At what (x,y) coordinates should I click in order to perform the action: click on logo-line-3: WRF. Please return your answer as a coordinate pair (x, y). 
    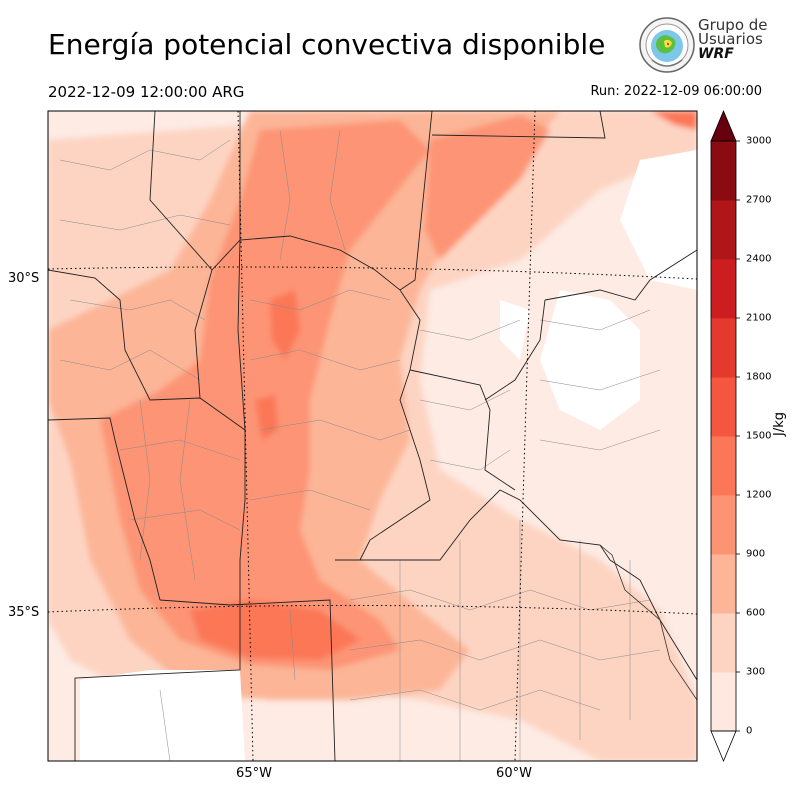
    Looking at the image, I should click on (716, 54).